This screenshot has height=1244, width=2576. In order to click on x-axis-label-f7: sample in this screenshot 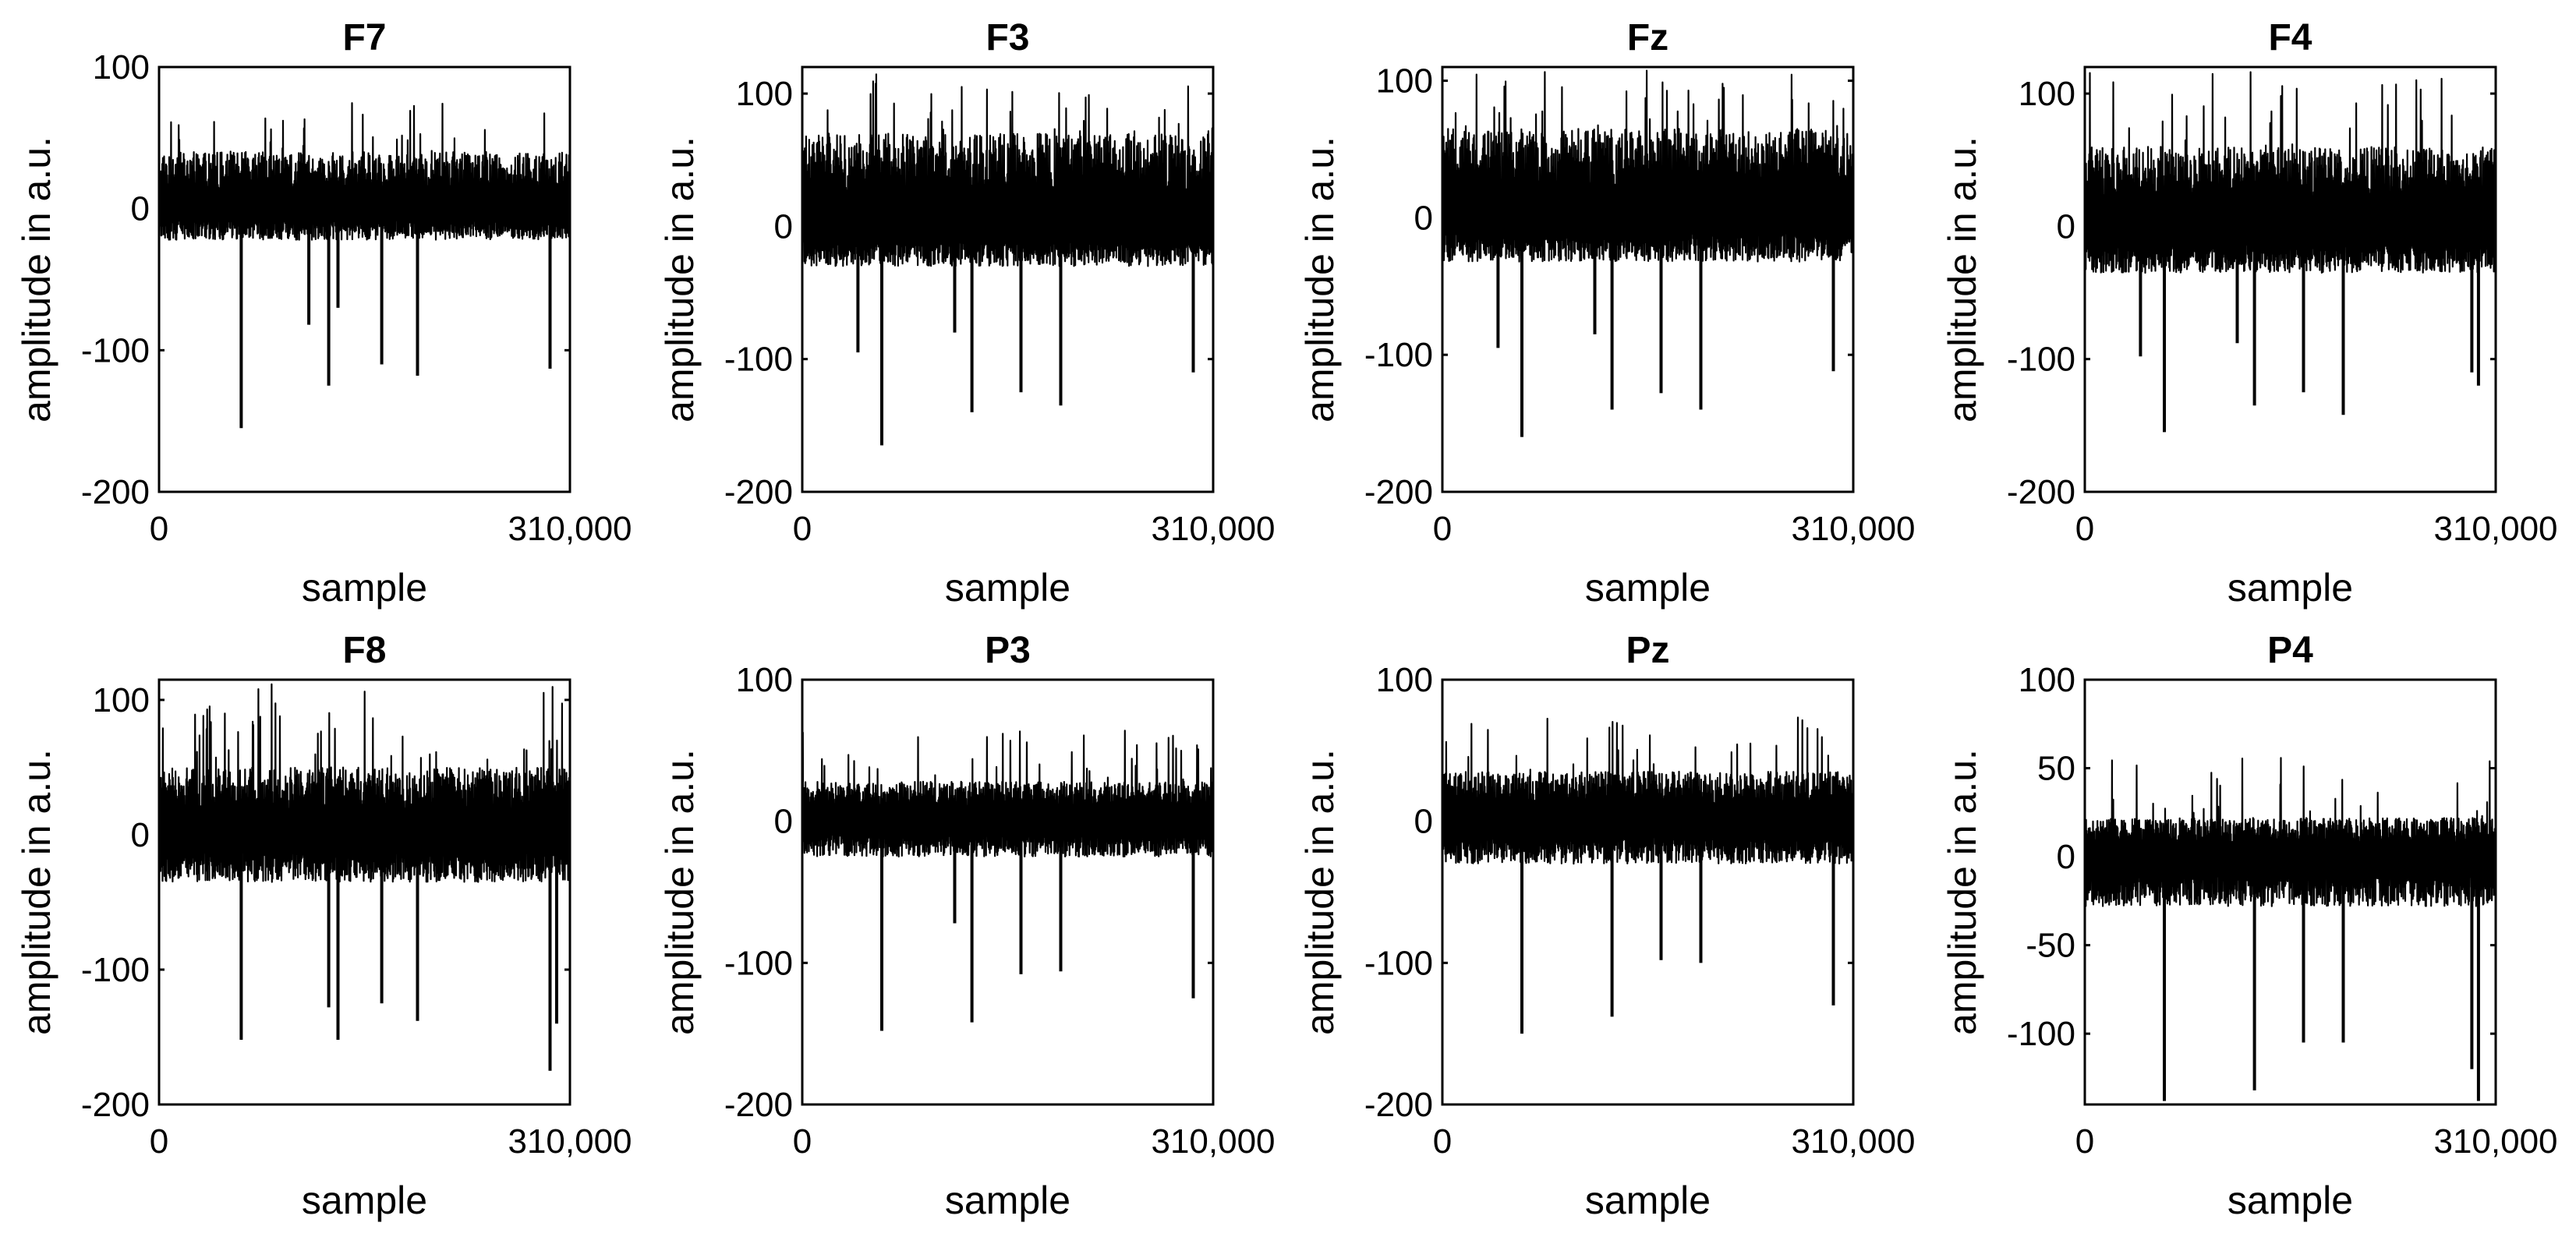, I will do `click(364, 588)`.